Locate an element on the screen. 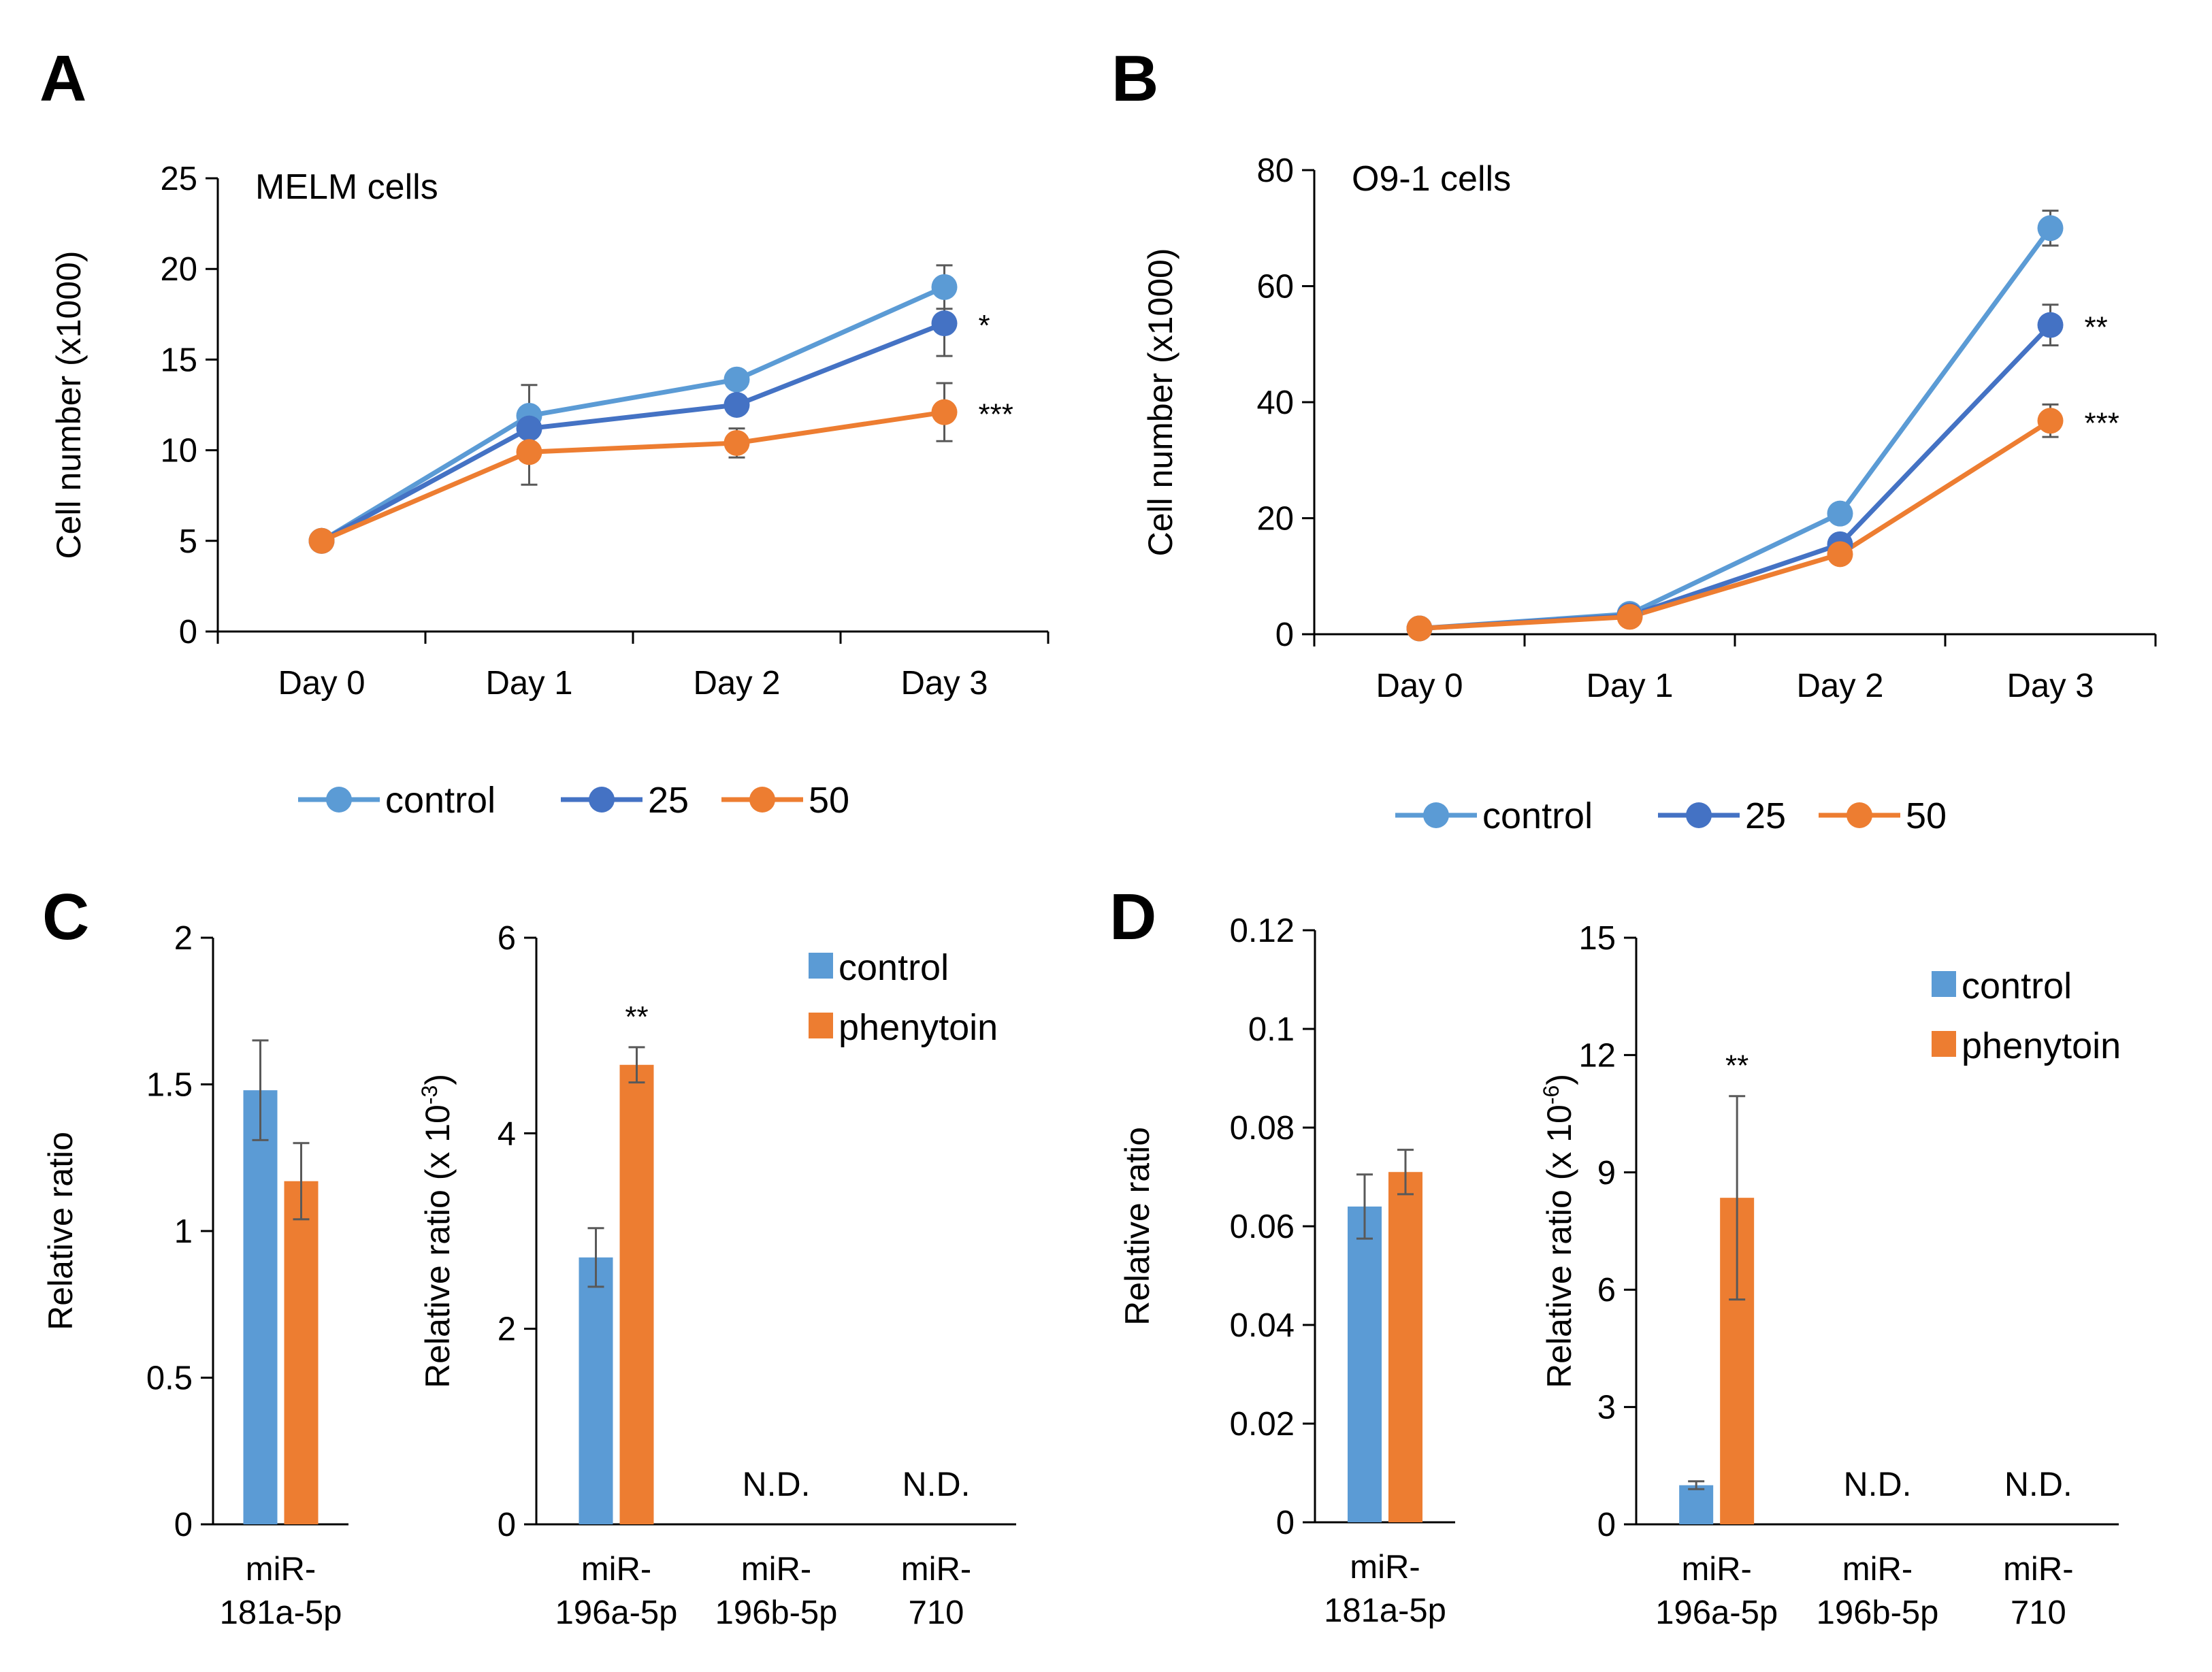 This screenshot has height=1672, width=2212. panel-letter-b: B is located at coordinates (1134, 78).